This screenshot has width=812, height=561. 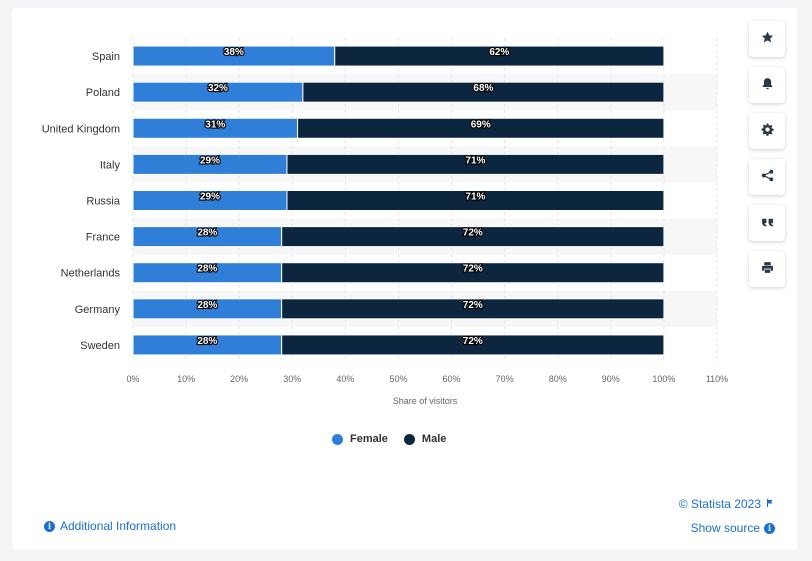 I want to click on bell-icon, so click(x=767, y=85).